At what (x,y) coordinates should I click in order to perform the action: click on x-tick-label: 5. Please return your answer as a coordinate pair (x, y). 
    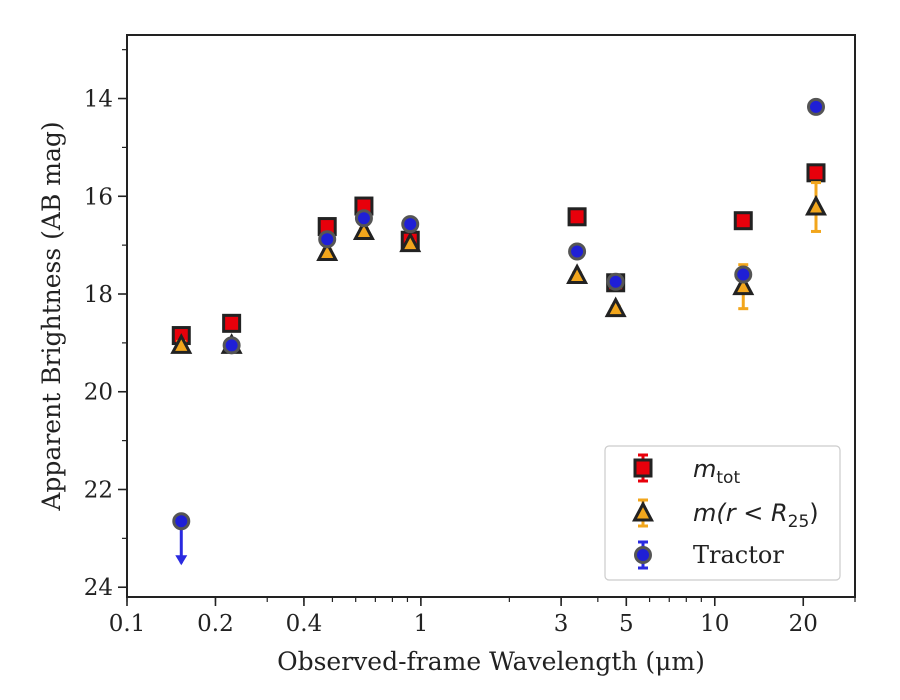
    Looking at the image, I should click on (626, 624).